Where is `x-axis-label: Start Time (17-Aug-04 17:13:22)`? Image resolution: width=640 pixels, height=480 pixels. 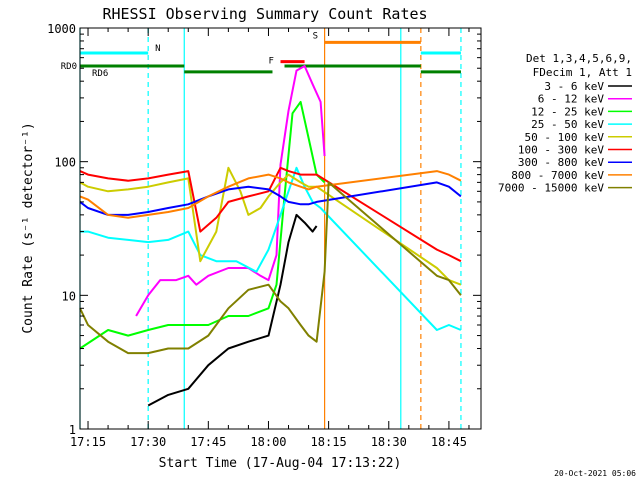 x-axis-label: Start Time (17-Aug-04 17:13:22) is located at coordinates (280, 463).